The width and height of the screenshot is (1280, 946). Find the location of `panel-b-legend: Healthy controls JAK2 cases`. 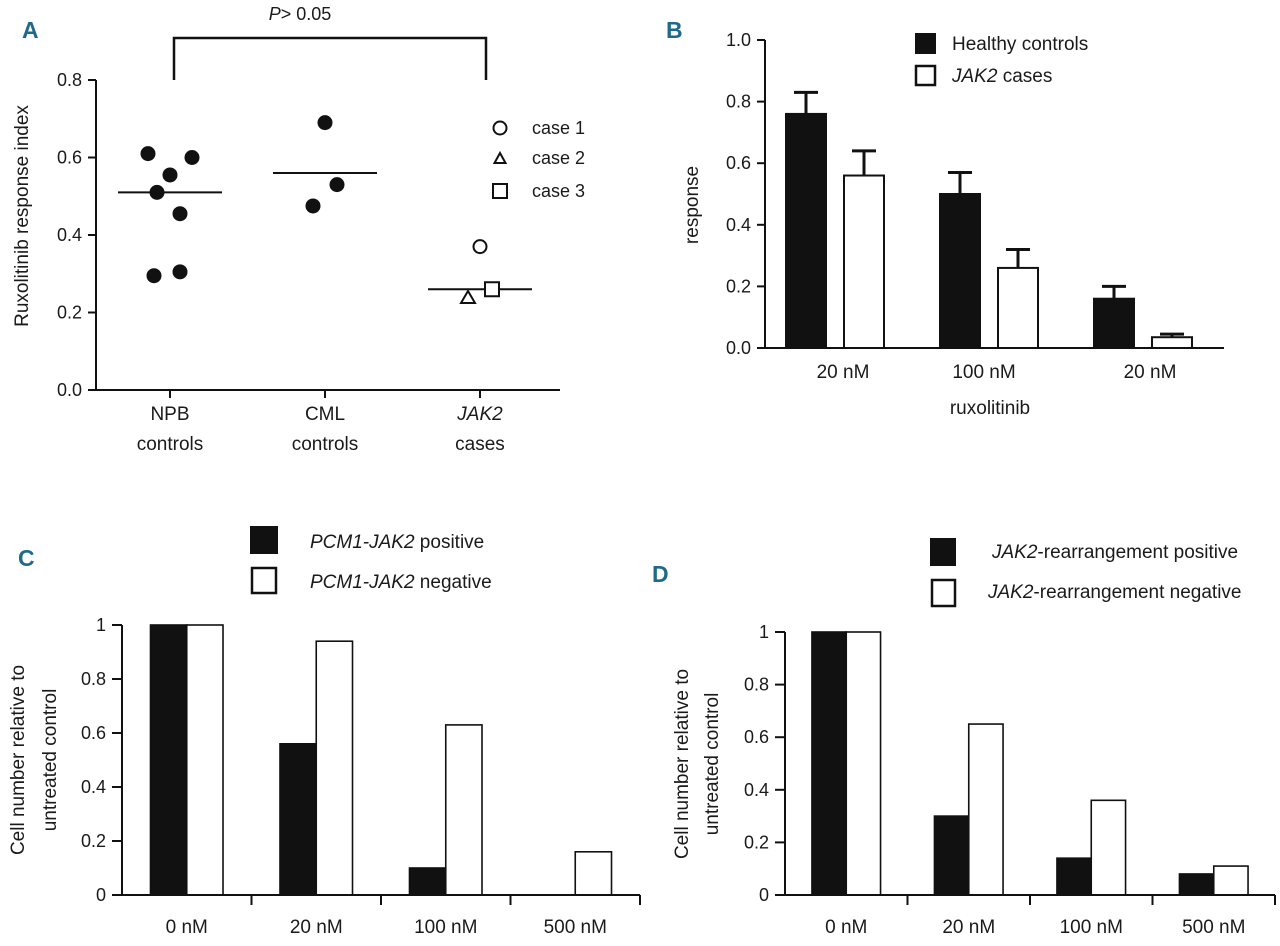

panel-b-legend: Healthy controls JAK2 cases is located at coordinates (1001, 60).